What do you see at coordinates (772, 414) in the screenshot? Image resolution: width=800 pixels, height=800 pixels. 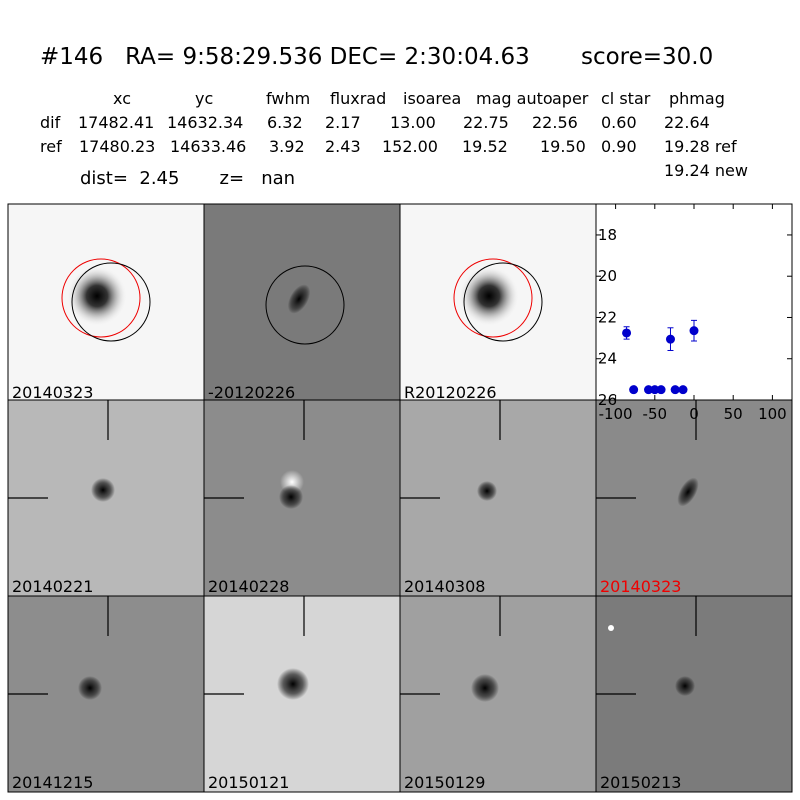 I see `x-tick-label: 100` at bounding box center [772, 414].